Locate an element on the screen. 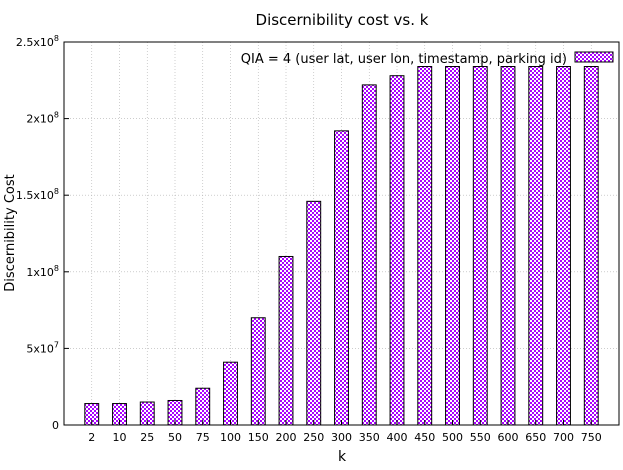  x-tick-label: 500 is located at coordinates (452, 437).